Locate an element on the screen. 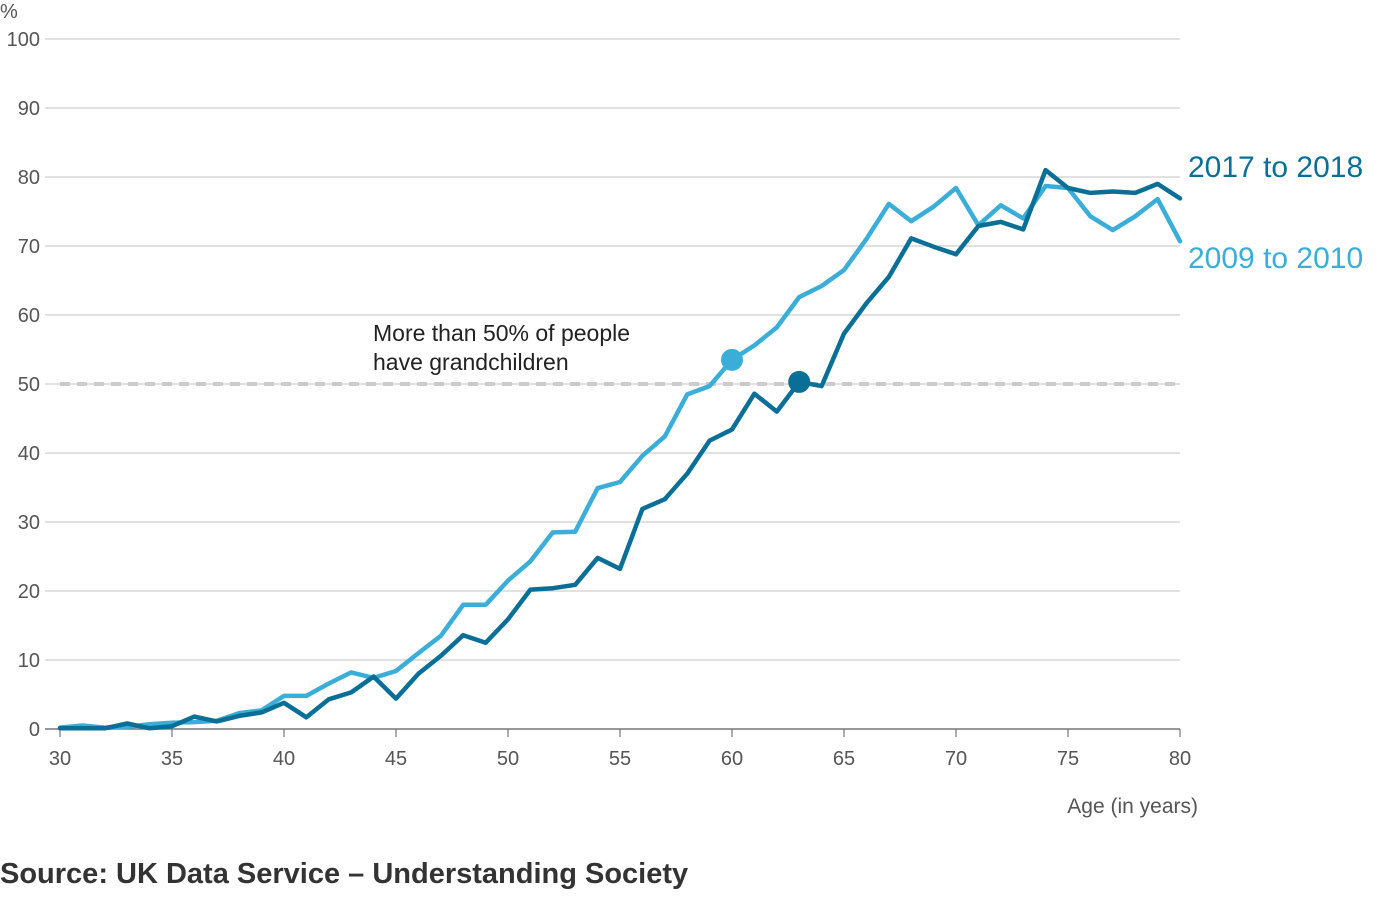  x-axis-label: Age (in years) is located at coordinates (1132, 806).